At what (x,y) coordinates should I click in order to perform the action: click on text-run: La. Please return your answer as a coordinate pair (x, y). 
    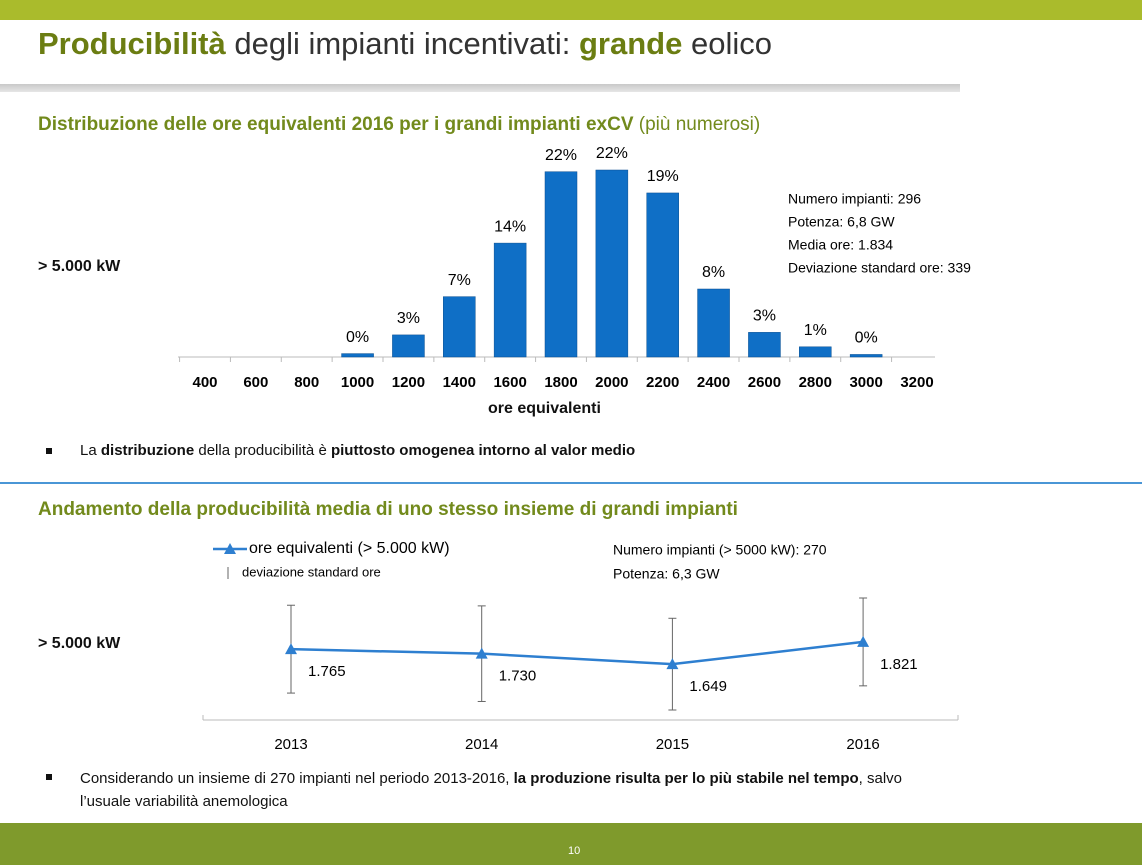
    Looking at the image, I should click on (90, 450).